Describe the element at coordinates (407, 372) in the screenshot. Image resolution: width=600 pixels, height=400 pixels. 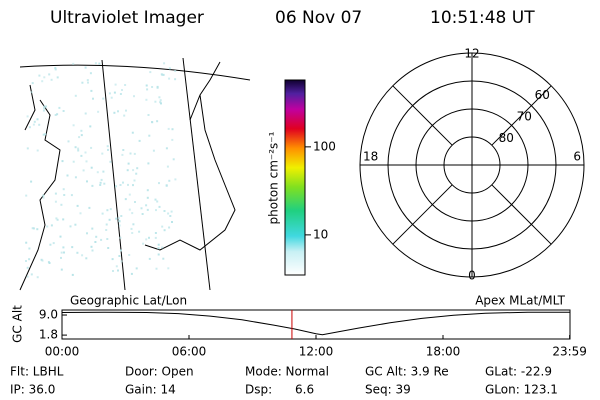
I see `info-field: GC Alt: 3.9 Re` at that location.